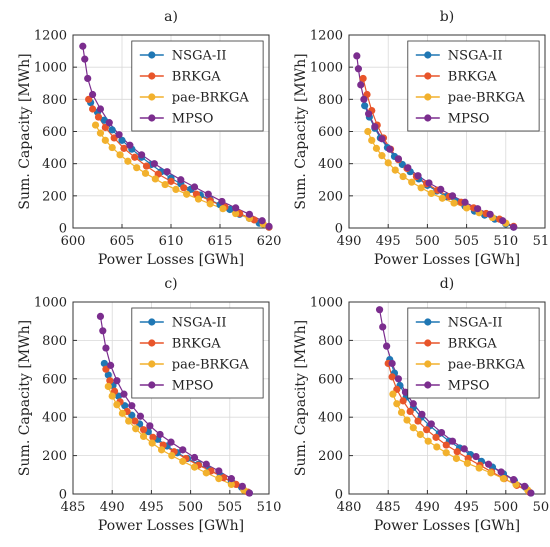 The width and height of the screenshot is (550, 547). I want to click on x-tick-label: 480, so click(349, 507).